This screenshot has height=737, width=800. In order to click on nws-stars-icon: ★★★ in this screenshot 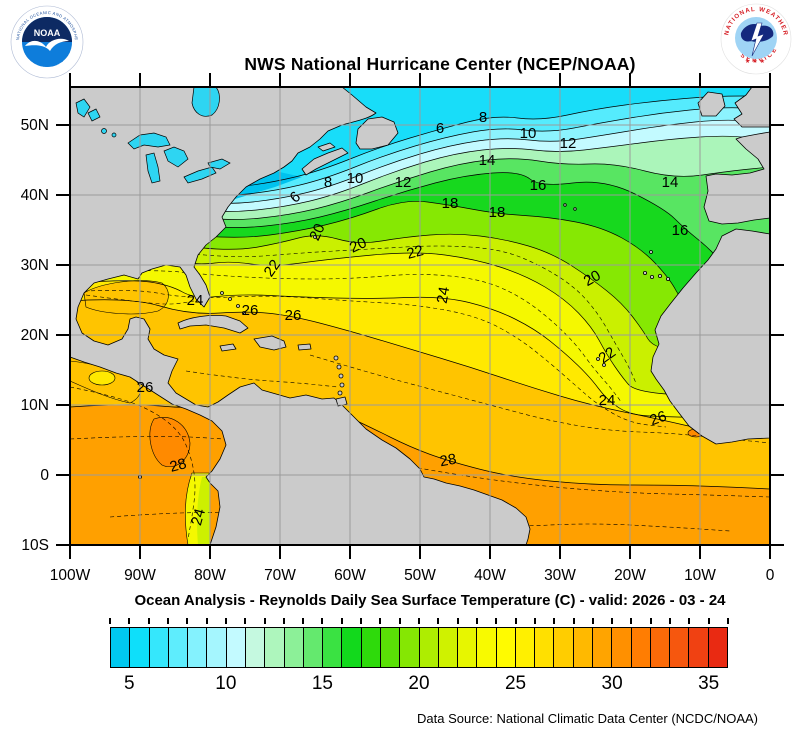, I will do `click(756, 61)`.